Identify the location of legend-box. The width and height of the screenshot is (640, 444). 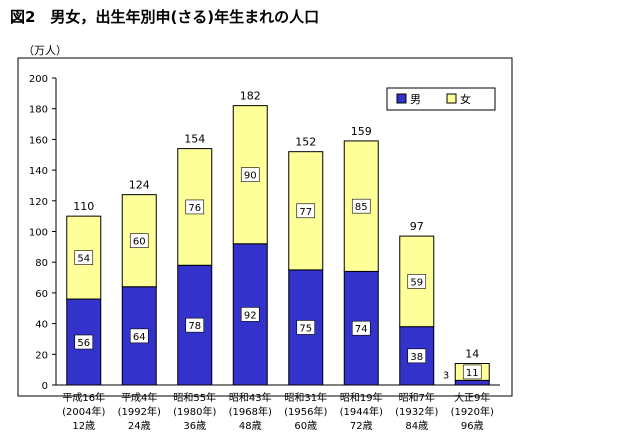
(441, 99).